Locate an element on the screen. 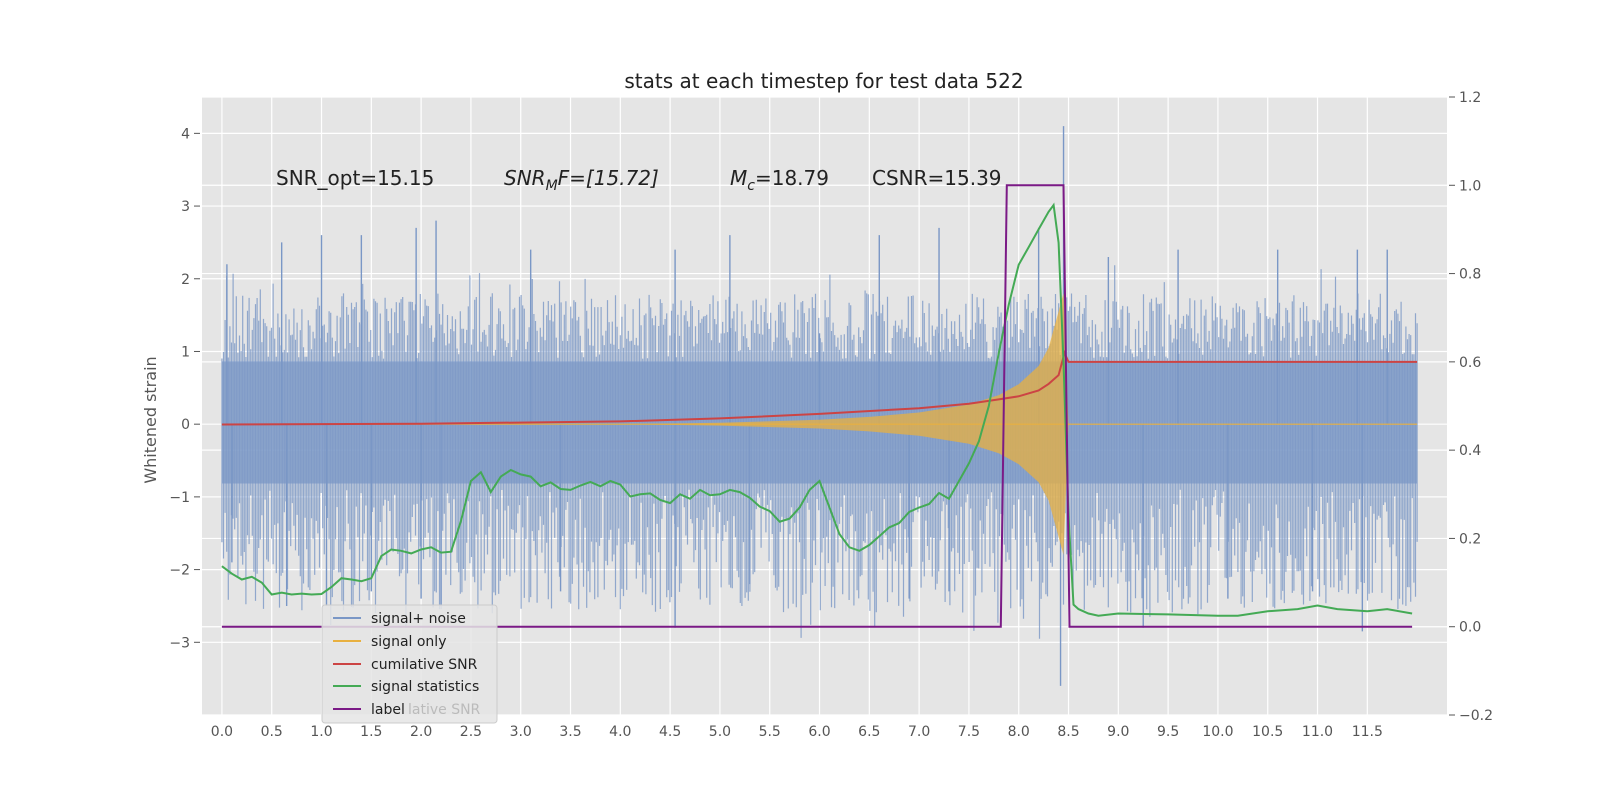 Image resolution: width=1600 pixels, height=804 pixels. chart-title: stats at each timestep for test data 522 is located at coordinates (823, 81).